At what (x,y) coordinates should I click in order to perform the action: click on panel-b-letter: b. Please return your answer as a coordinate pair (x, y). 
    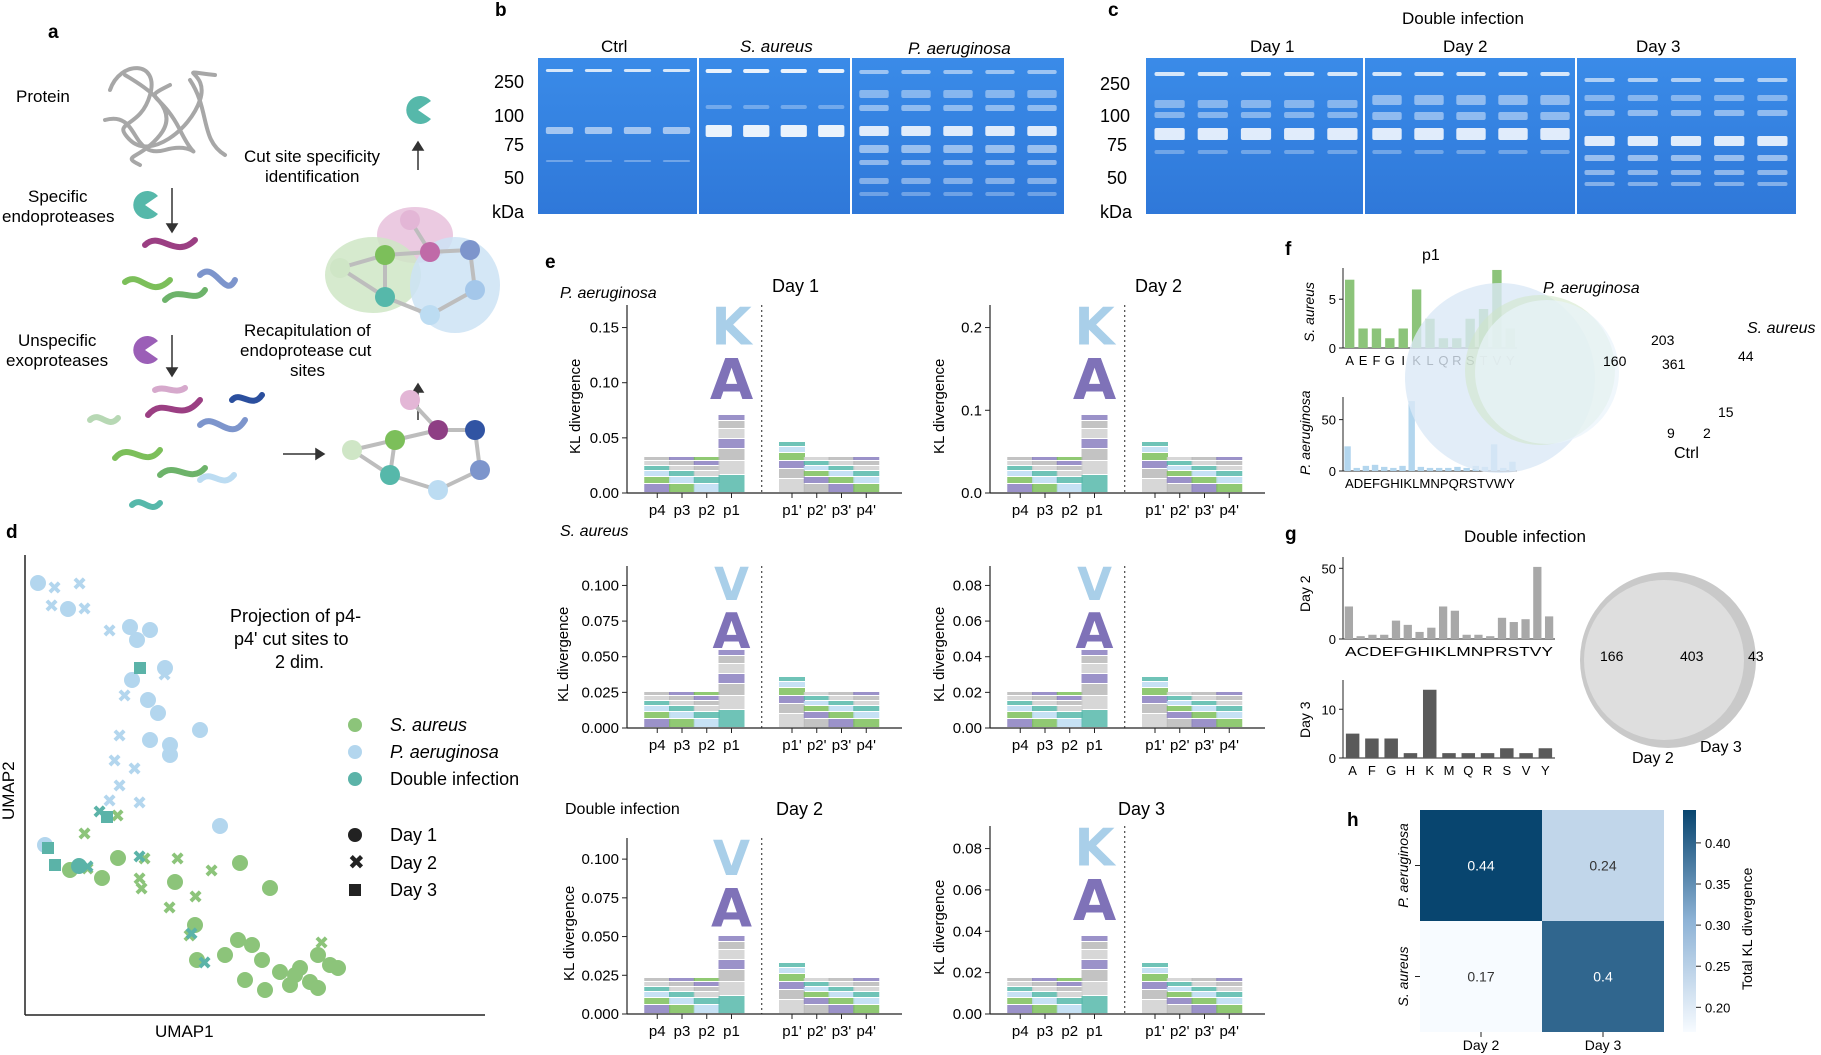
    Looking at the image, I should click on (501, 10).